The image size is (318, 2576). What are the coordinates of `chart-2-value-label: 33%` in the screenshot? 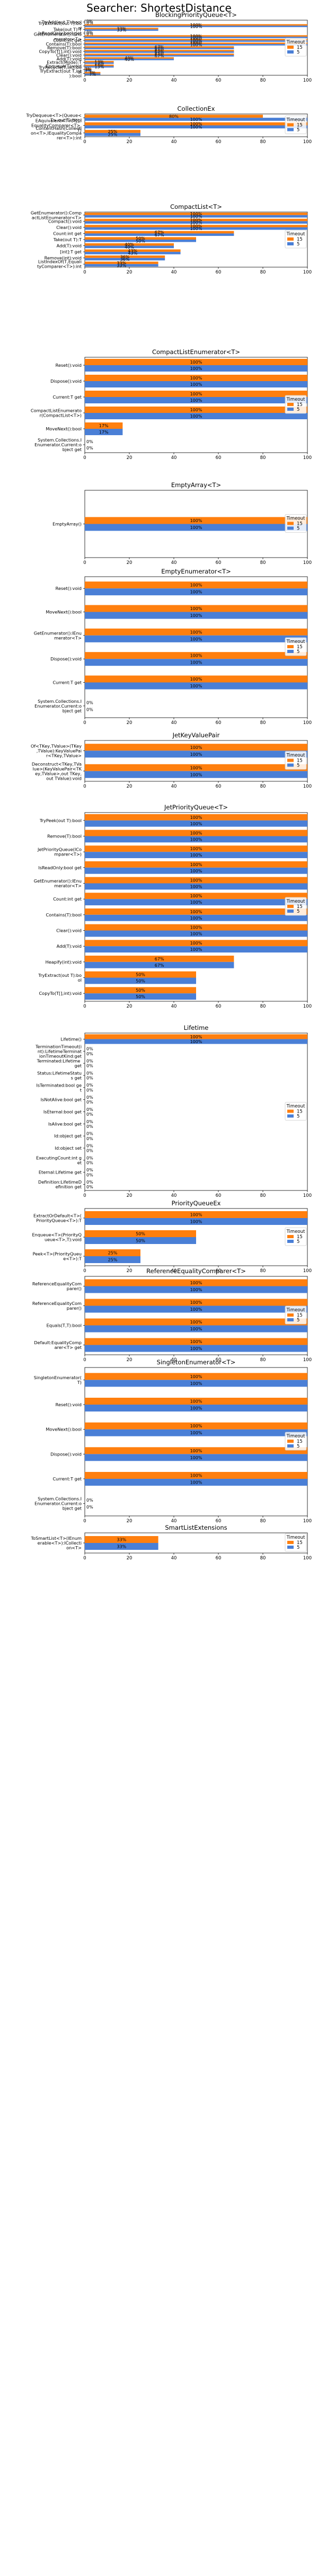 It's located at (121, 263).